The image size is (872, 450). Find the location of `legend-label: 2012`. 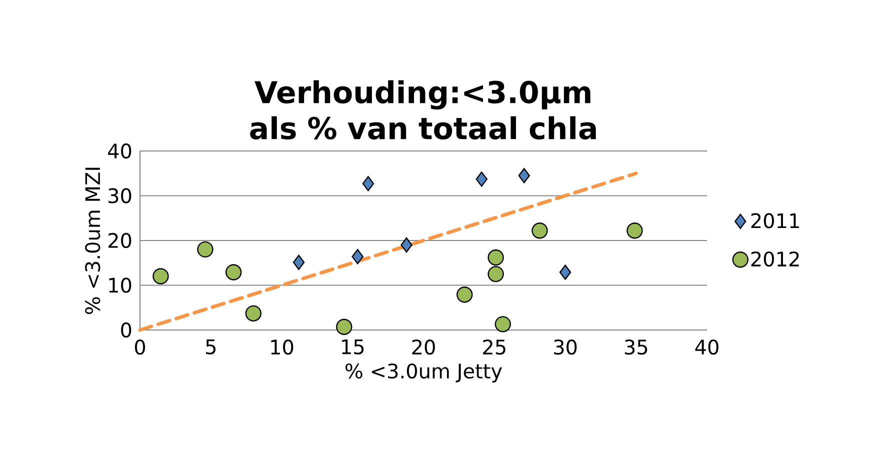

legend-label: 2012 is located at coordinates (775, 259).